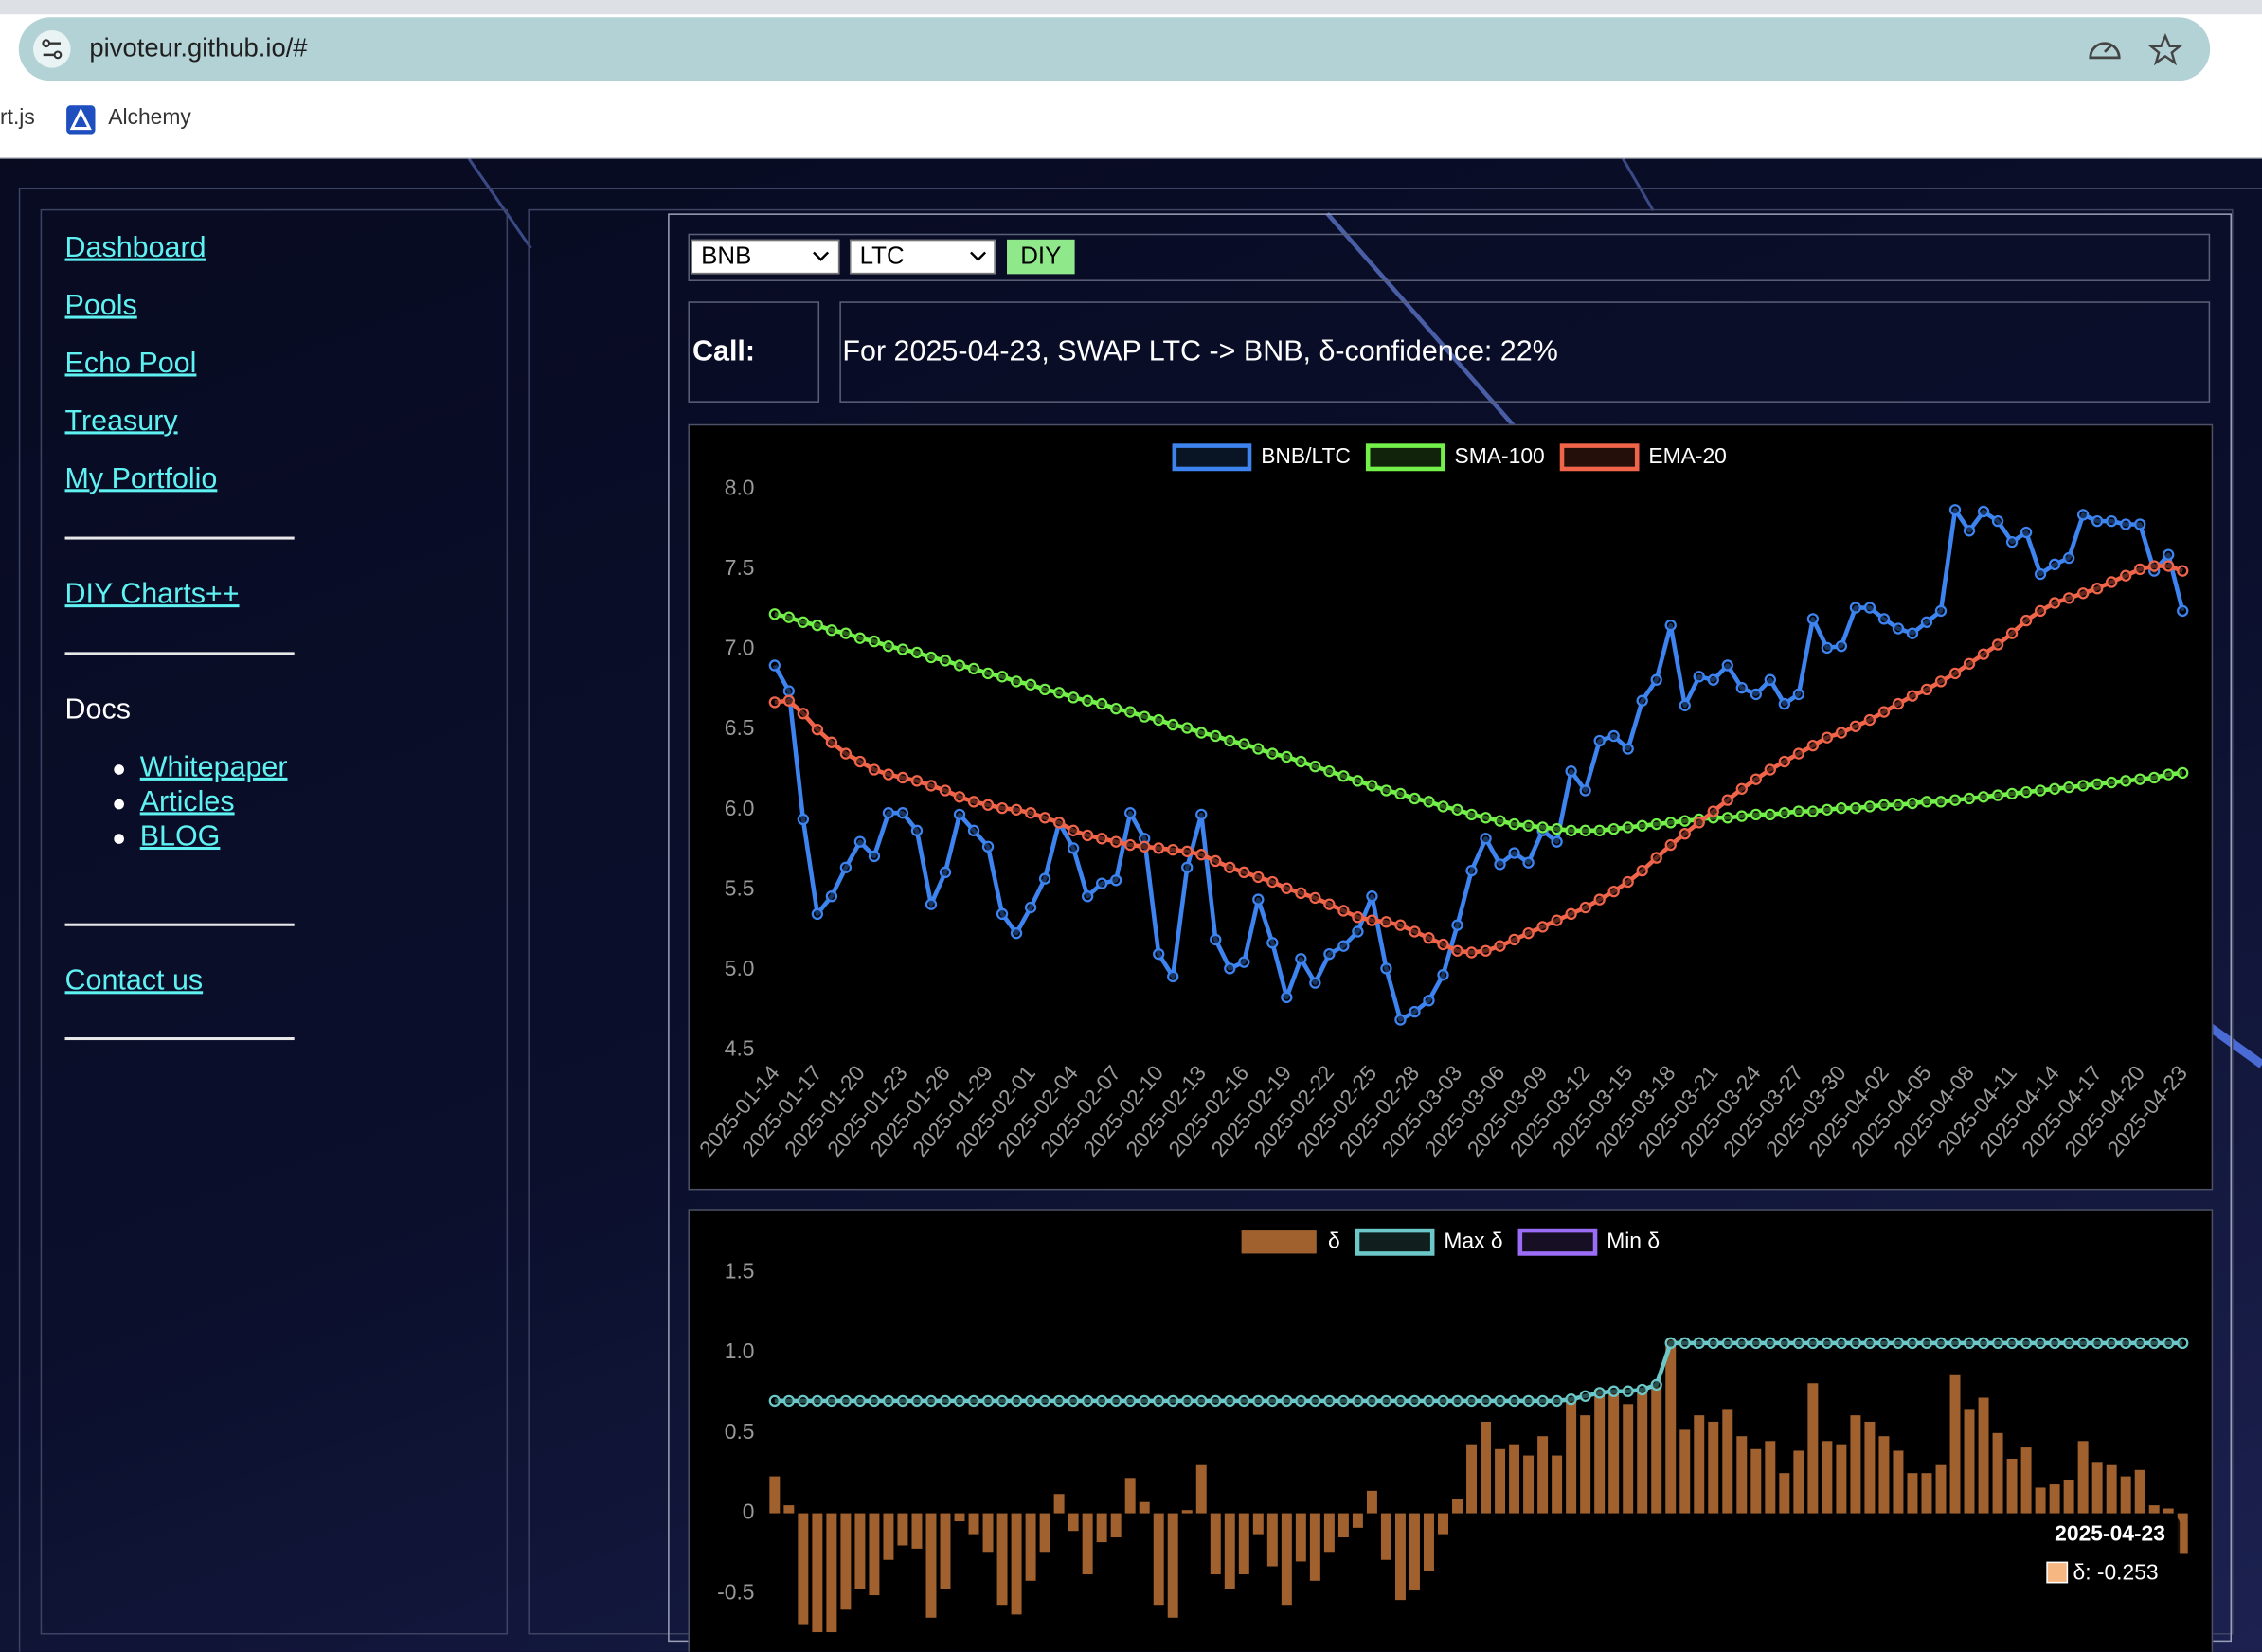 This screenshot has height=1652, width=2262. What do you see at coordinates (187, 802) in the screenshot?
I see `doc-link: Articles` at bounding box center [187, 802].